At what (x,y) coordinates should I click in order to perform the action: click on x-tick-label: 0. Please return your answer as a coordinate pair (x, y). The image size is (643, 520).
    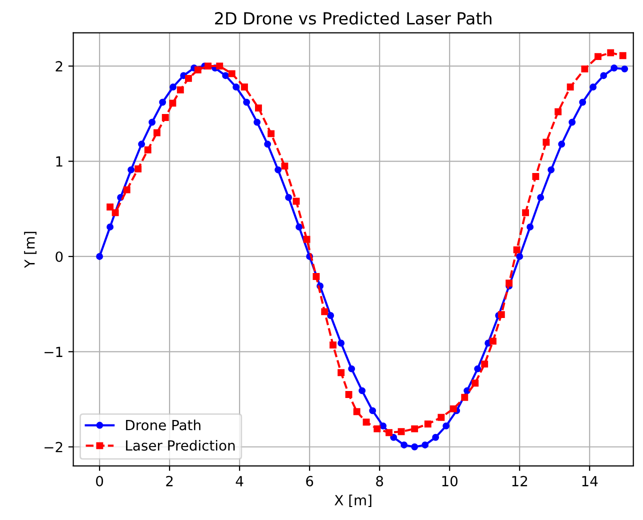
    Looking at the image, I should click on (100, 481).